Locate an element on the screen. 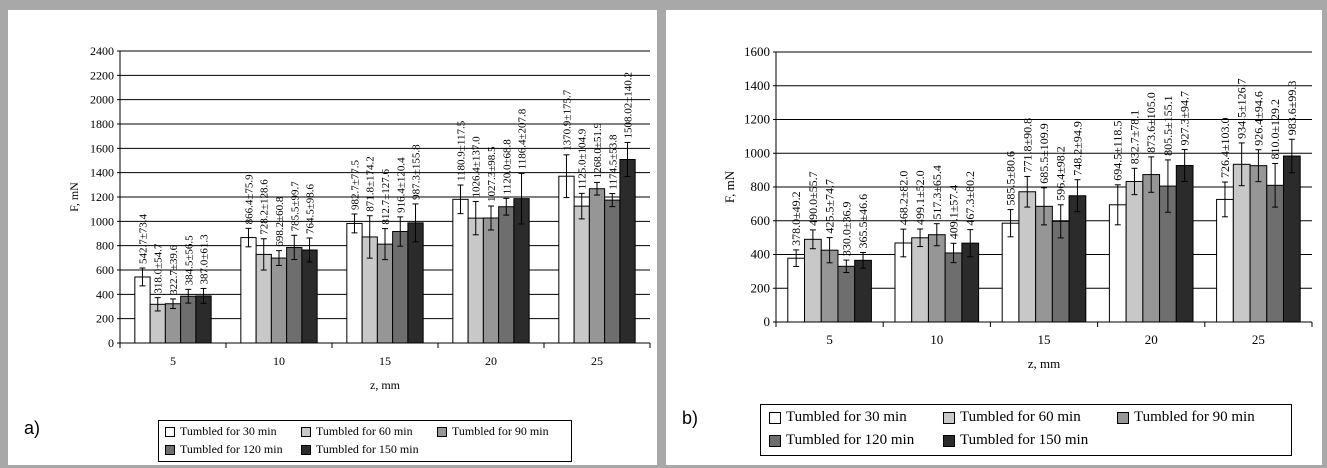 This screenshot has height=468, width=1327. data-label: 810.0±129.2 is located at coordinates (1275, 129).